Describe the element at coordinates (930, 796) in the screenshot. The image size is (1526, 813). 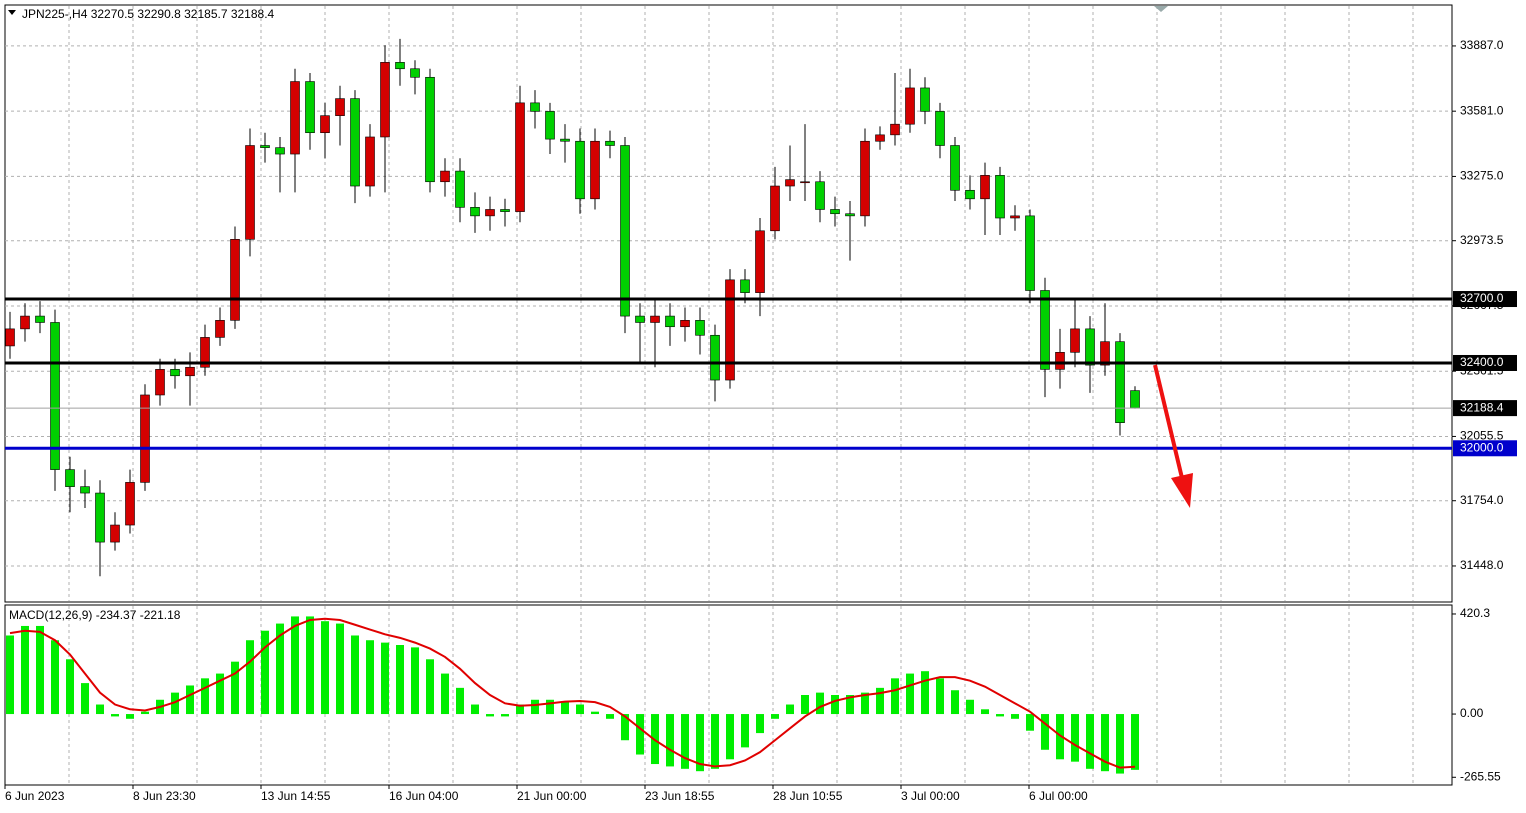
I see `x-tick-label: 3 Jul 00:00` at that location.